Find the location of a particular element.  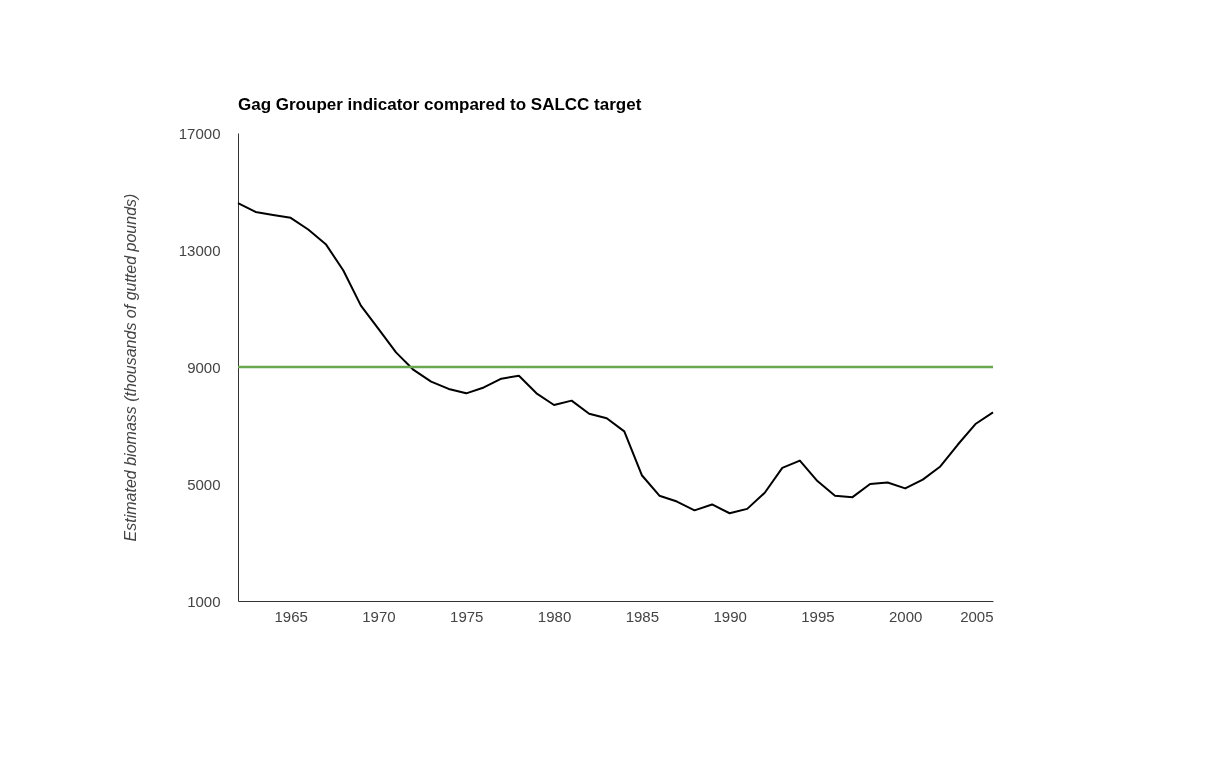

x-tick-label: 2005 is located at coordinates (977, 616).